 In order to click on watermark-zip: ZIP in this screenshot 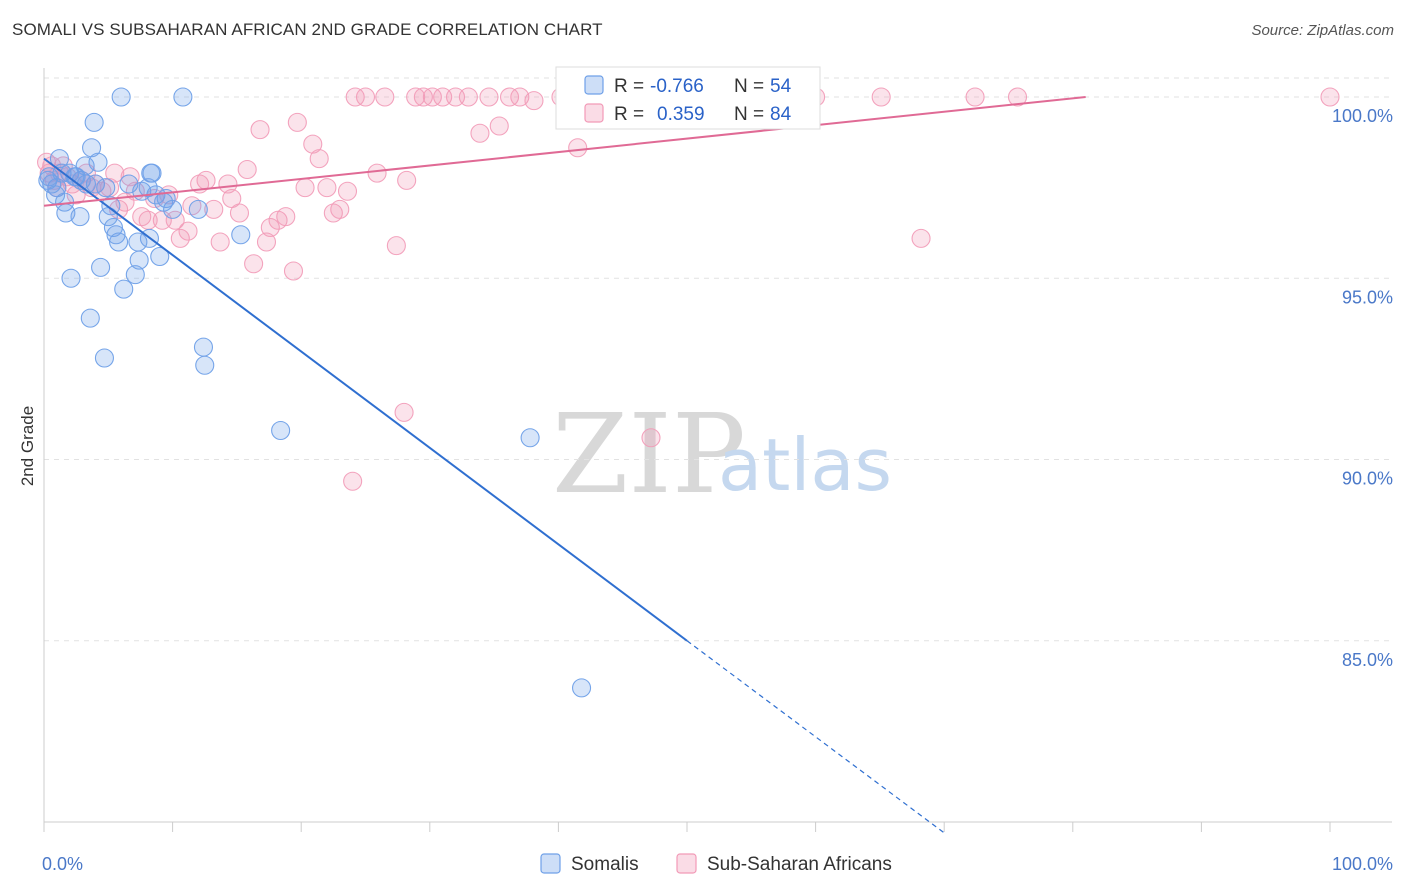, I will do `click(649, 454)`.